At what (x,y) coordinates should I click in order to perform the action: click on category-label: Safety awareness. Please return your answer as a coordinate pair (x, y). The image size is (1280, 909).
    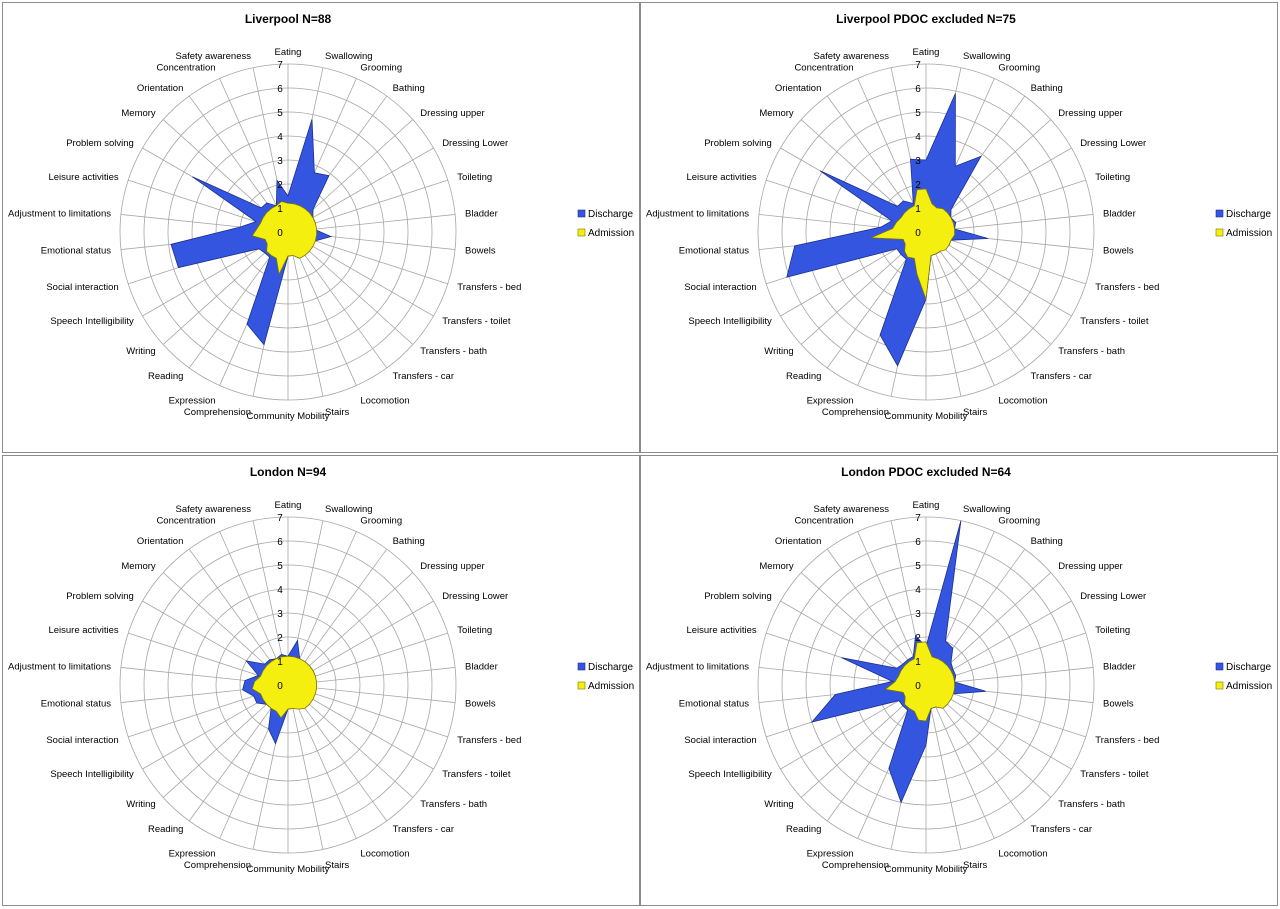
    Looking at the image, I should click on (213, 56).